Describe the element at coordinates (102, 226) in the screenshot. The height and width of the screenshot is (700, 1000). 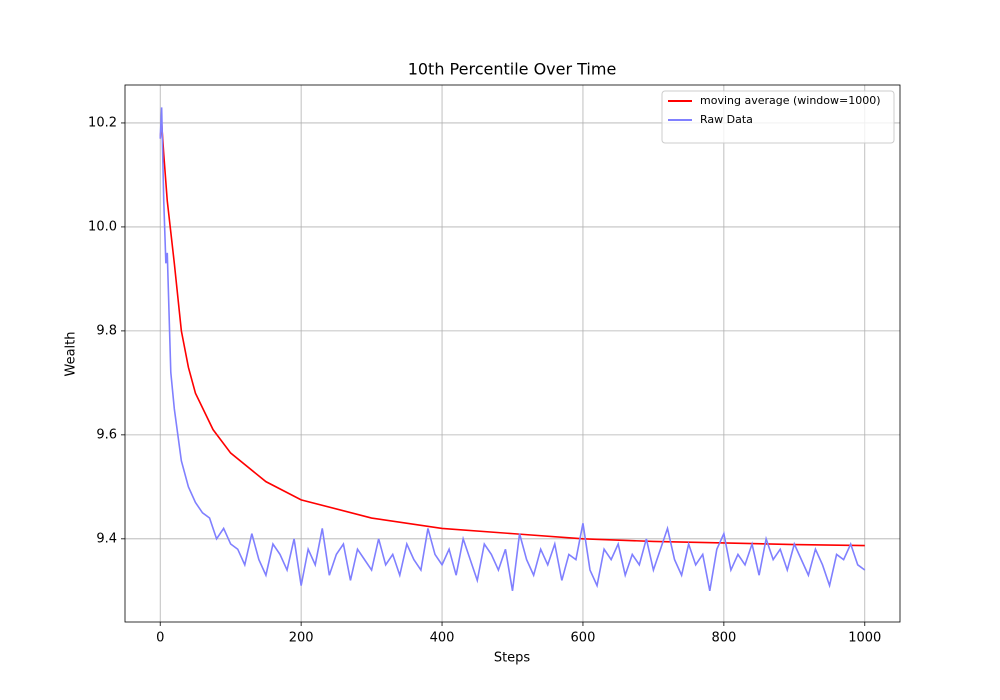
I see `y-tick-label: 10.0` at that location.